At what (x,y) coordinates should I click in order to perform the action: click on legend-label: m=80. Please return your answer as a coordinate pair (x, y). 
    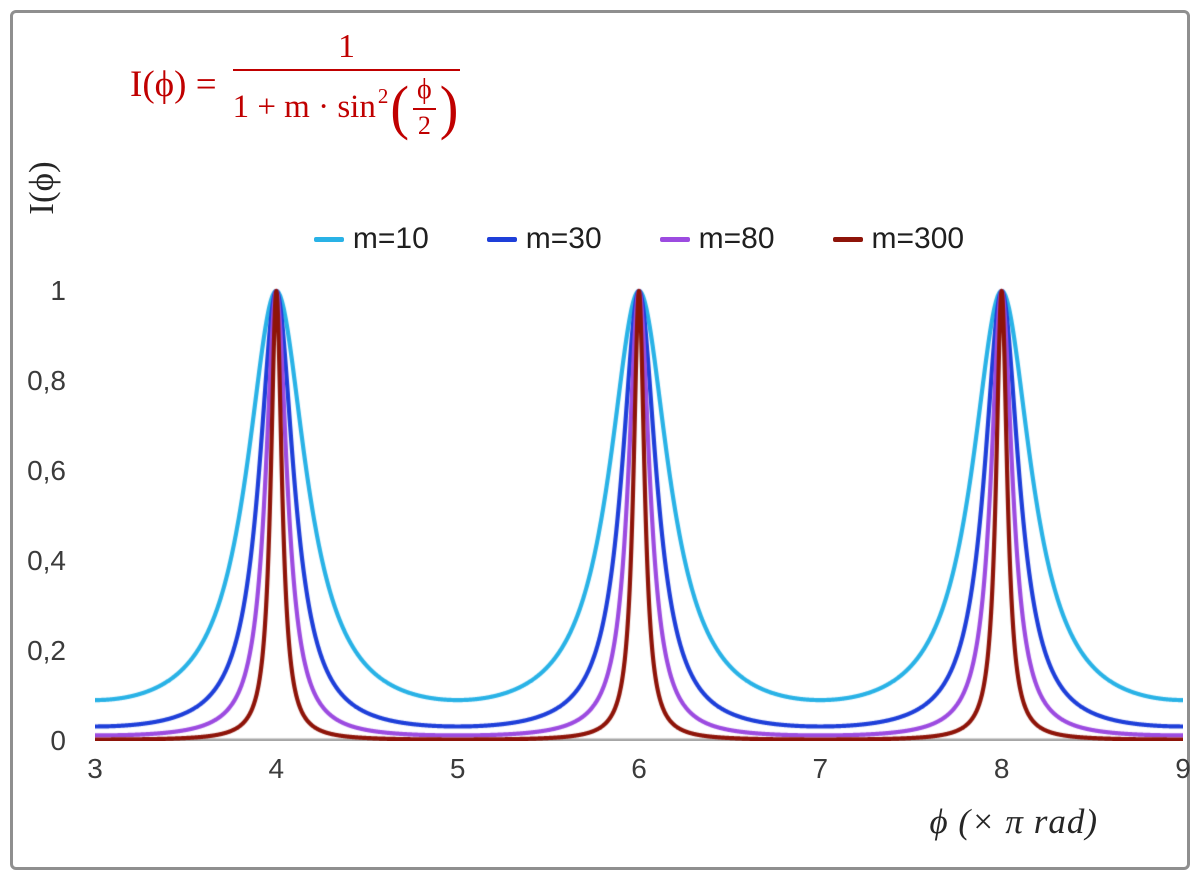
    Looking at the image, I should click on (736, 238).